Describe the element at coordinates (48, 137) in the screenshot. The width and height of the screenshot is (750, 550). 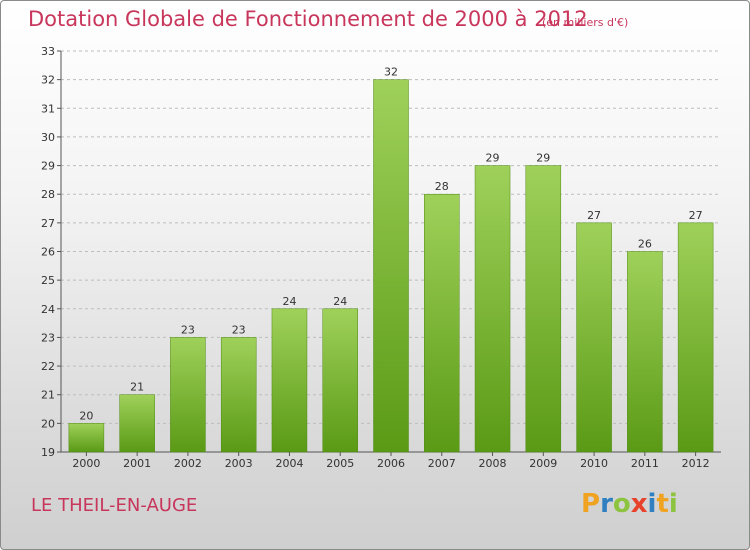
I see `y-tick-label: 30` at that location.